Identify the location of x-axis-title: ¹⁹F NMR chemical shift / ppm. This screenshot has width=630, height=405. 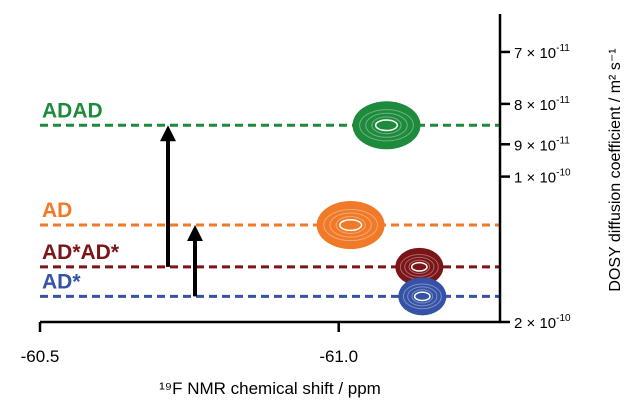
(270, 388).